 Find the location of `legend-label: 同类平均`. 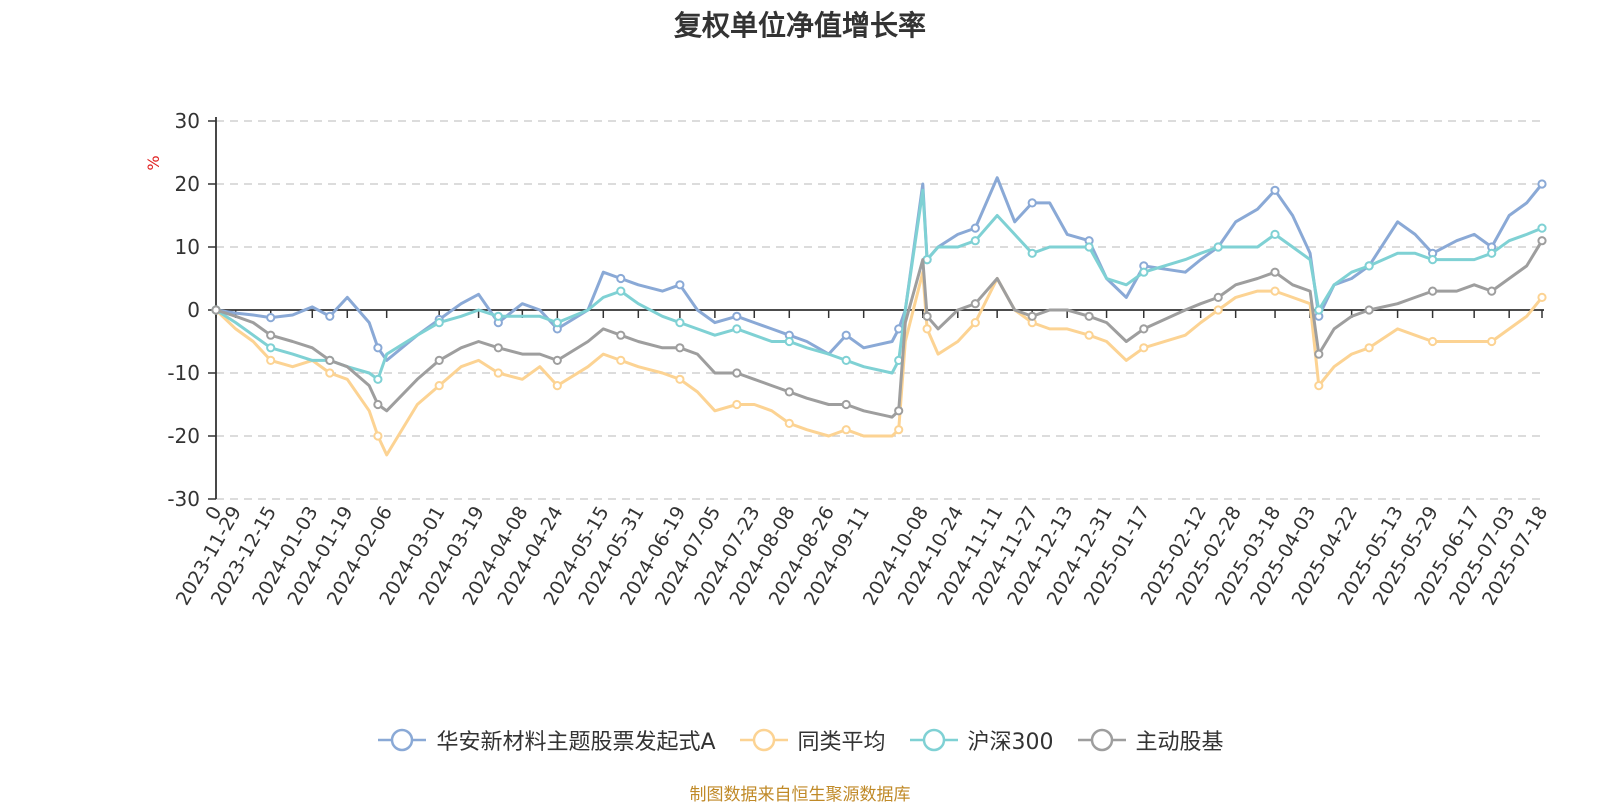

legend-label: 同类平均 is located at coordinates (841, 742).